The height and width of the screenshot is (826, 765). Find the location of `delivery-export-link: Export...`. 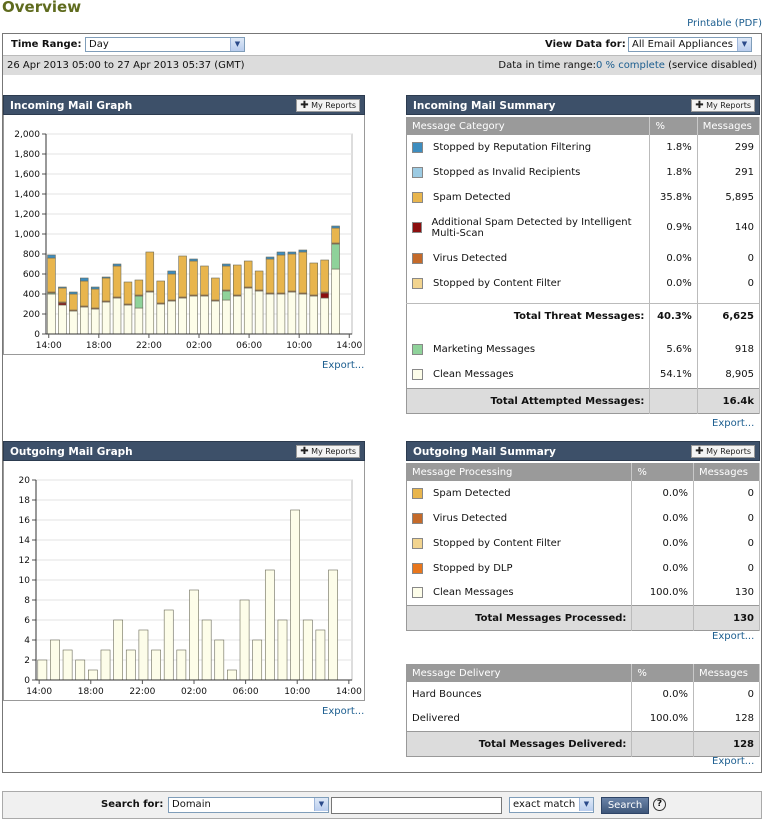

delivery-export-link: Export... is located at coordinates (733, 761).